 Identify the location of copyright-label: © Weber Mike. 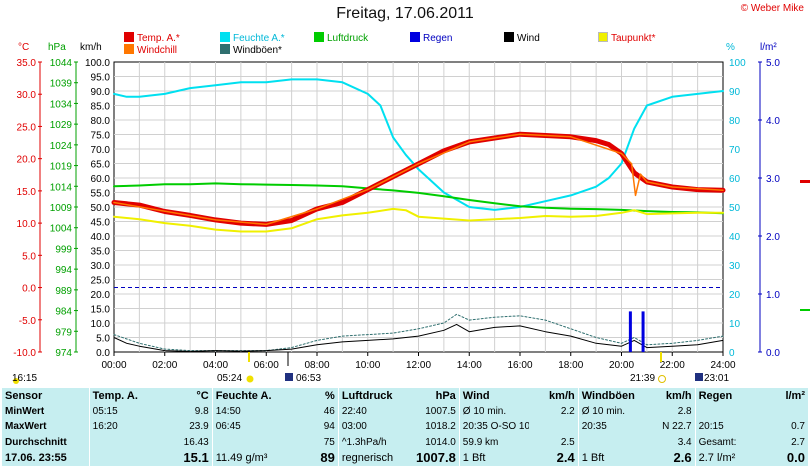
(772, 8).